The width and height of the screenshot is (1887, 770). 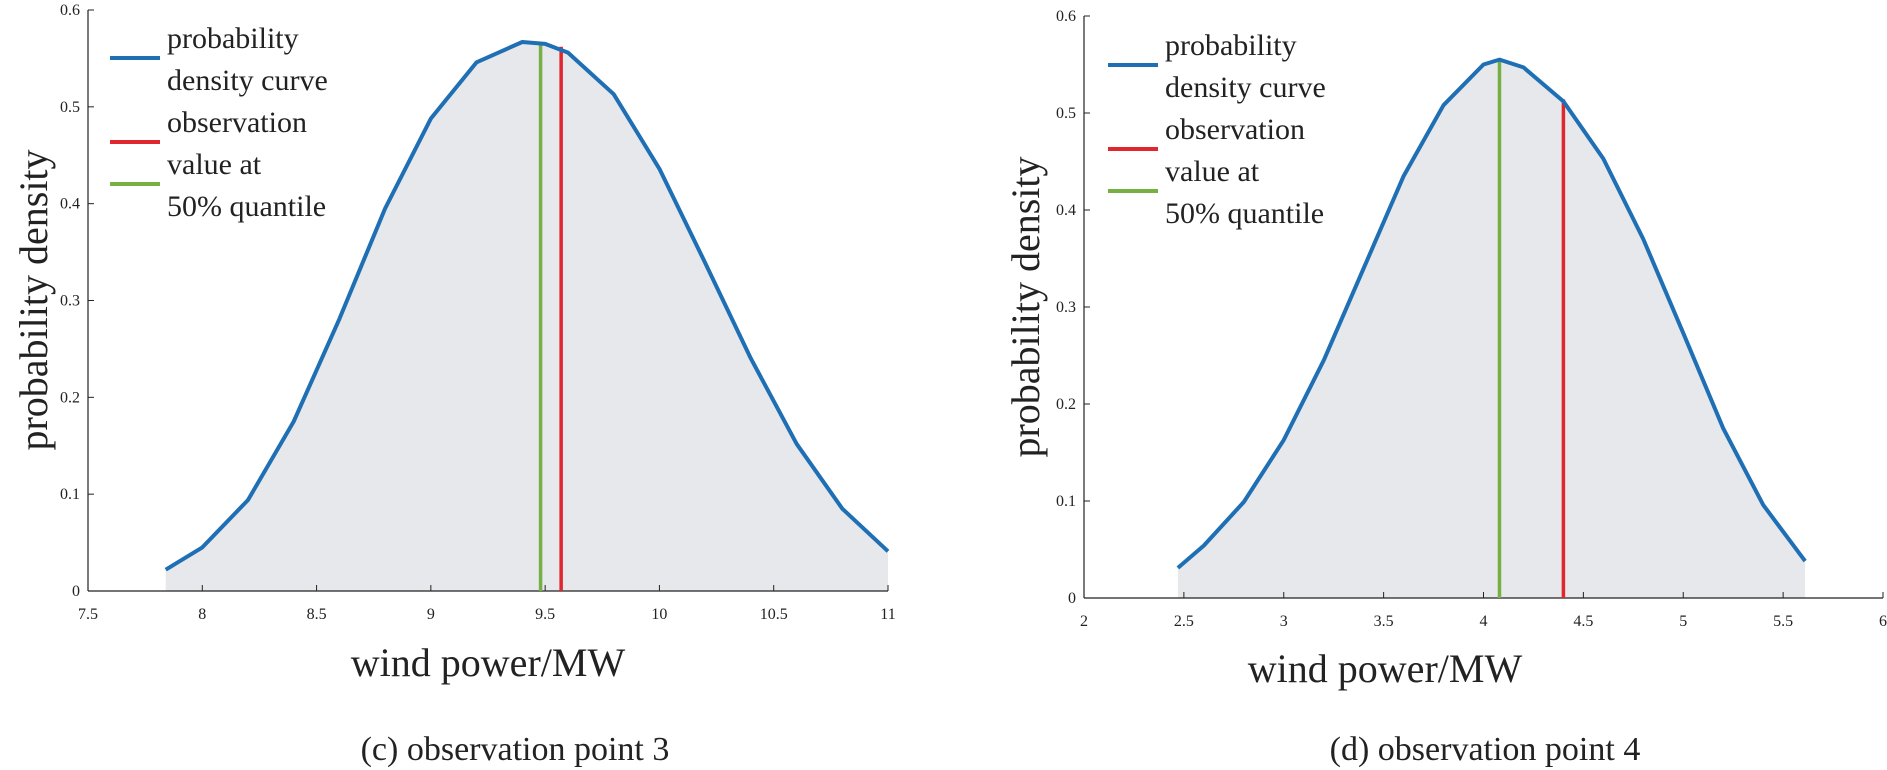 I want to click on x-tick-label: 11, so click(x=887, y=614).